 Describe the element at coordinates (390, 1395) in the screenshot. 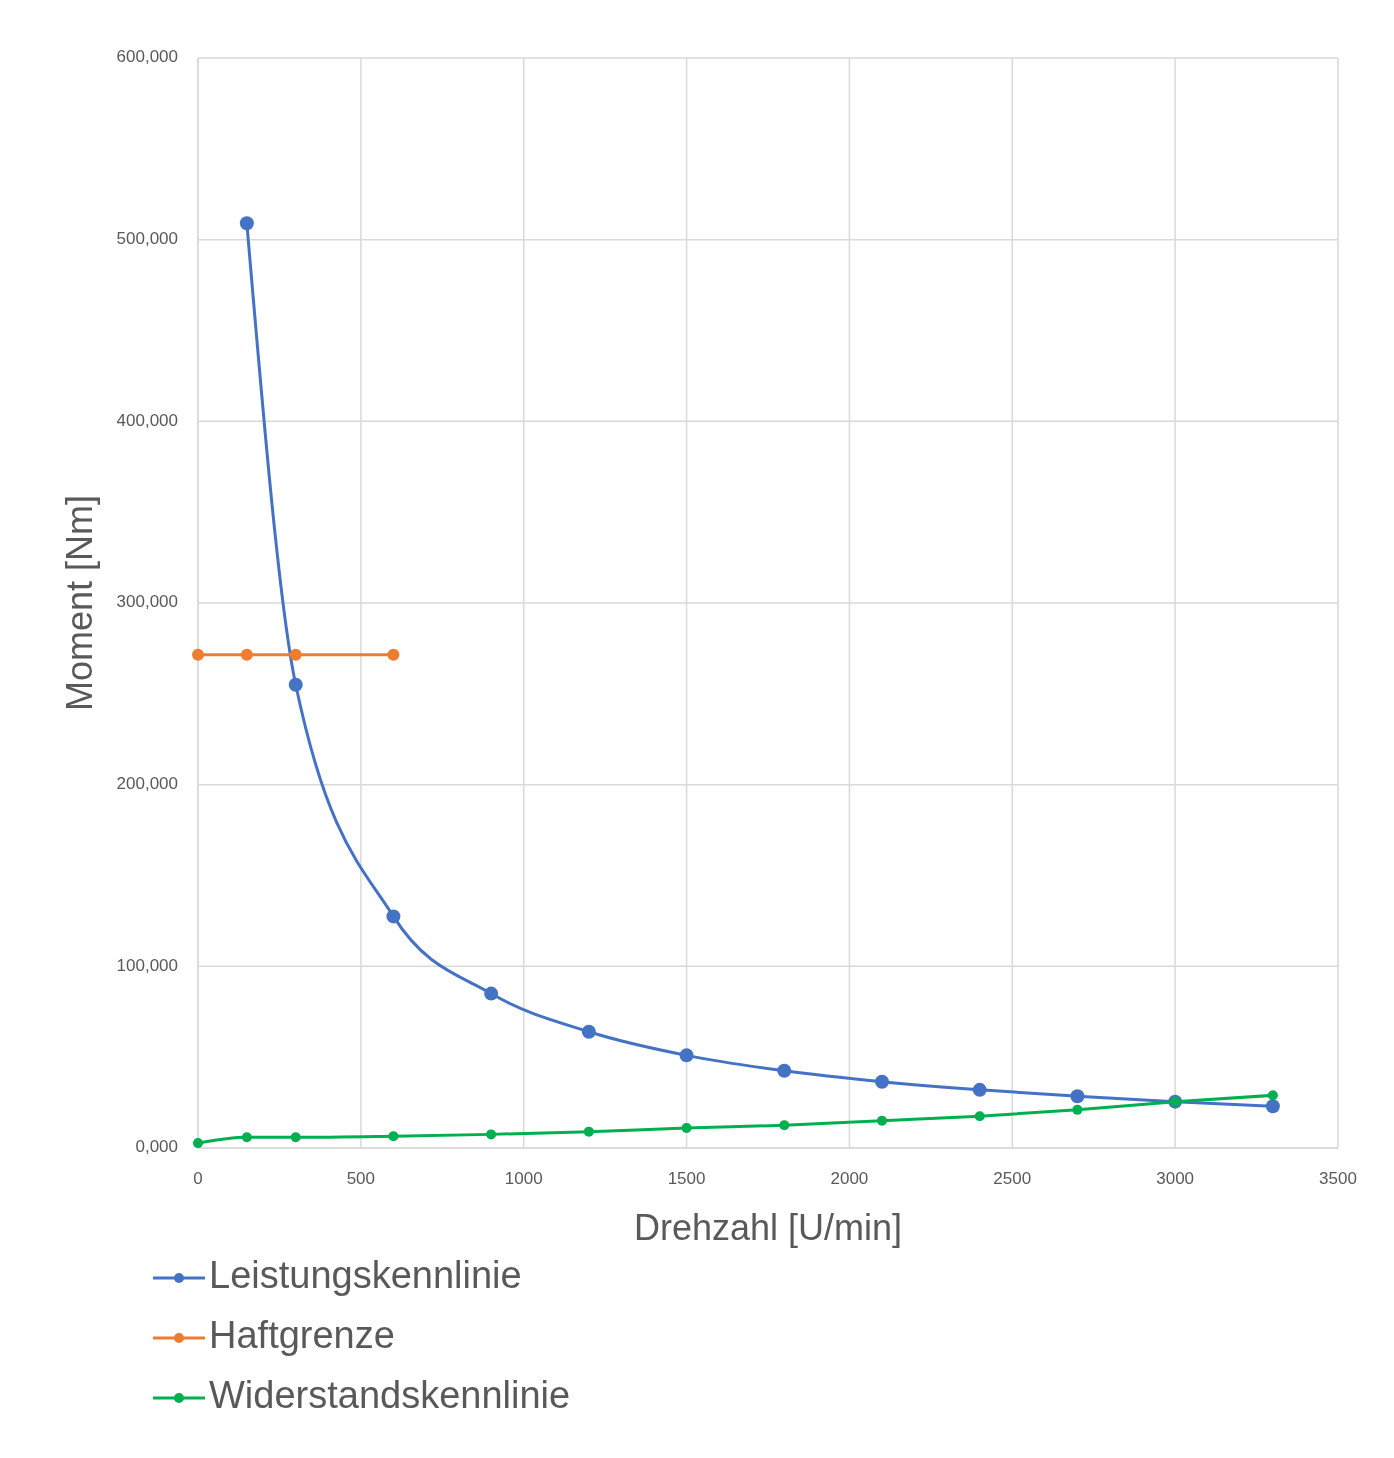

I see `legend-label: Widerstandskennlinie` at that location.